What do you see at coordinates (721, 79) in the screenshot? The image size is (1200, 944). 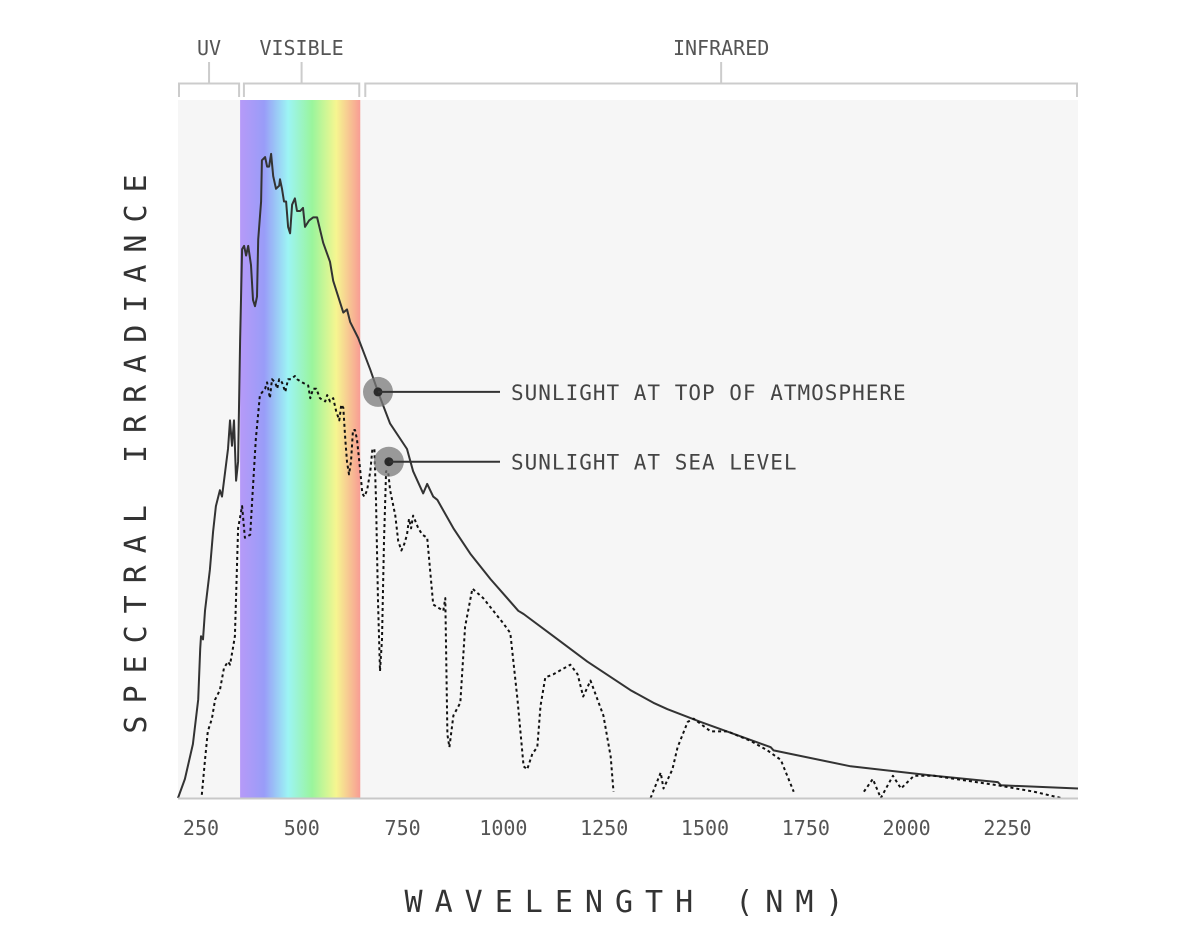 I see `bracket-infrared` at bounding box center [721, 79].